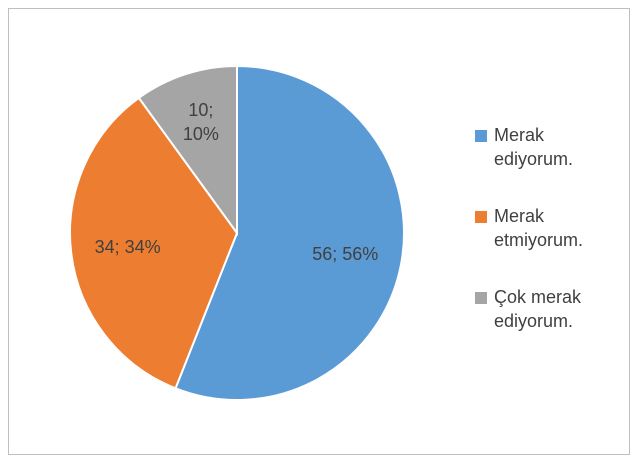  Describe the element at coordinates (187, 150) in the screenshot. I see `pie-slice` at that location.